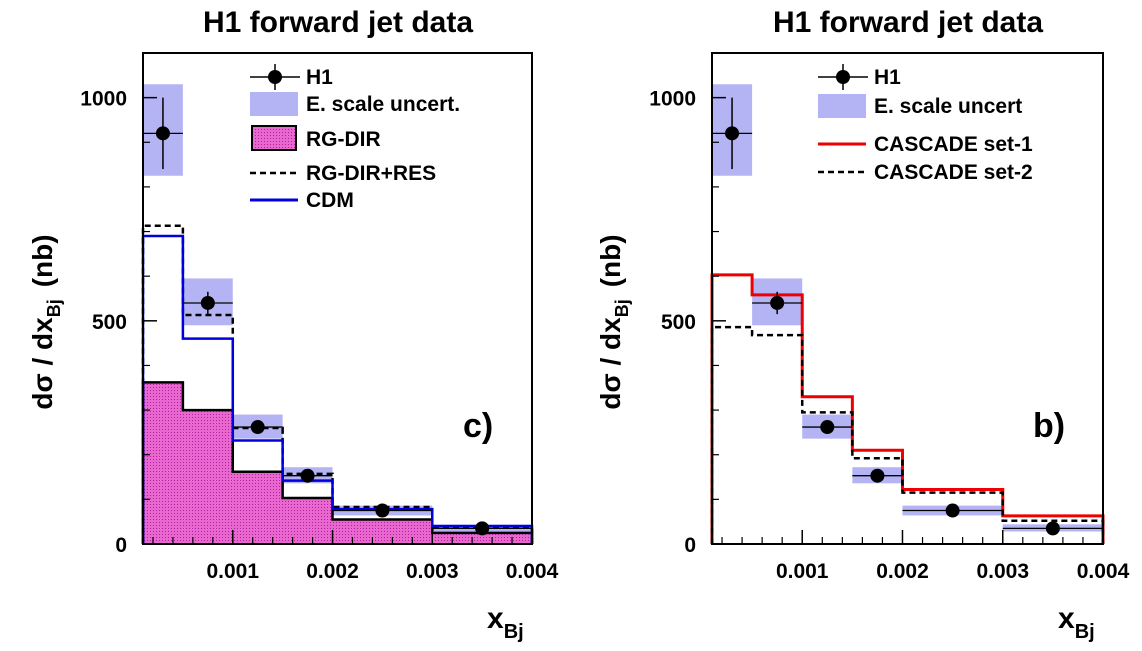  What do you see at coordinates (478, 426) in the screenshot?
I see `panel-label: c)` at bounding box center [478, 426].